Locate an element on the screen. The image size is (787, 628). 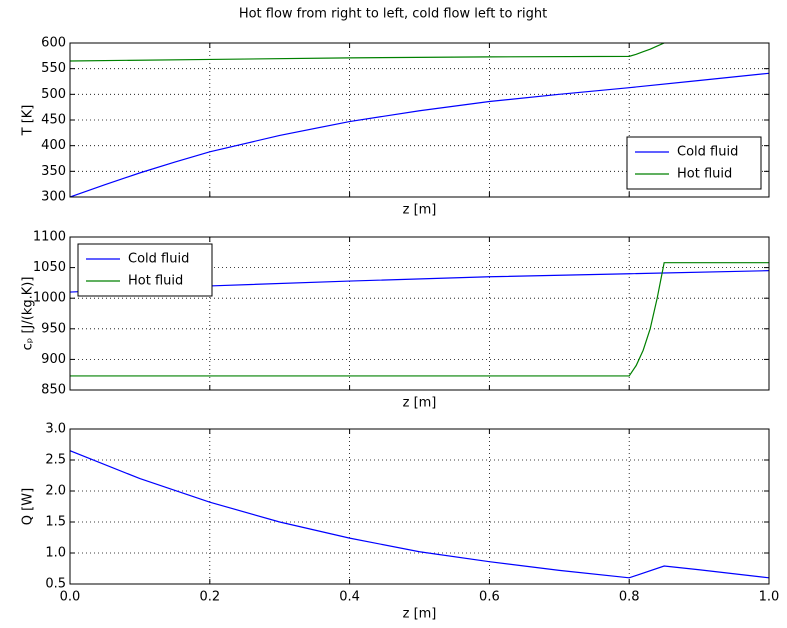
y-tick-label: 1000 is located at coordinates (49, 298).